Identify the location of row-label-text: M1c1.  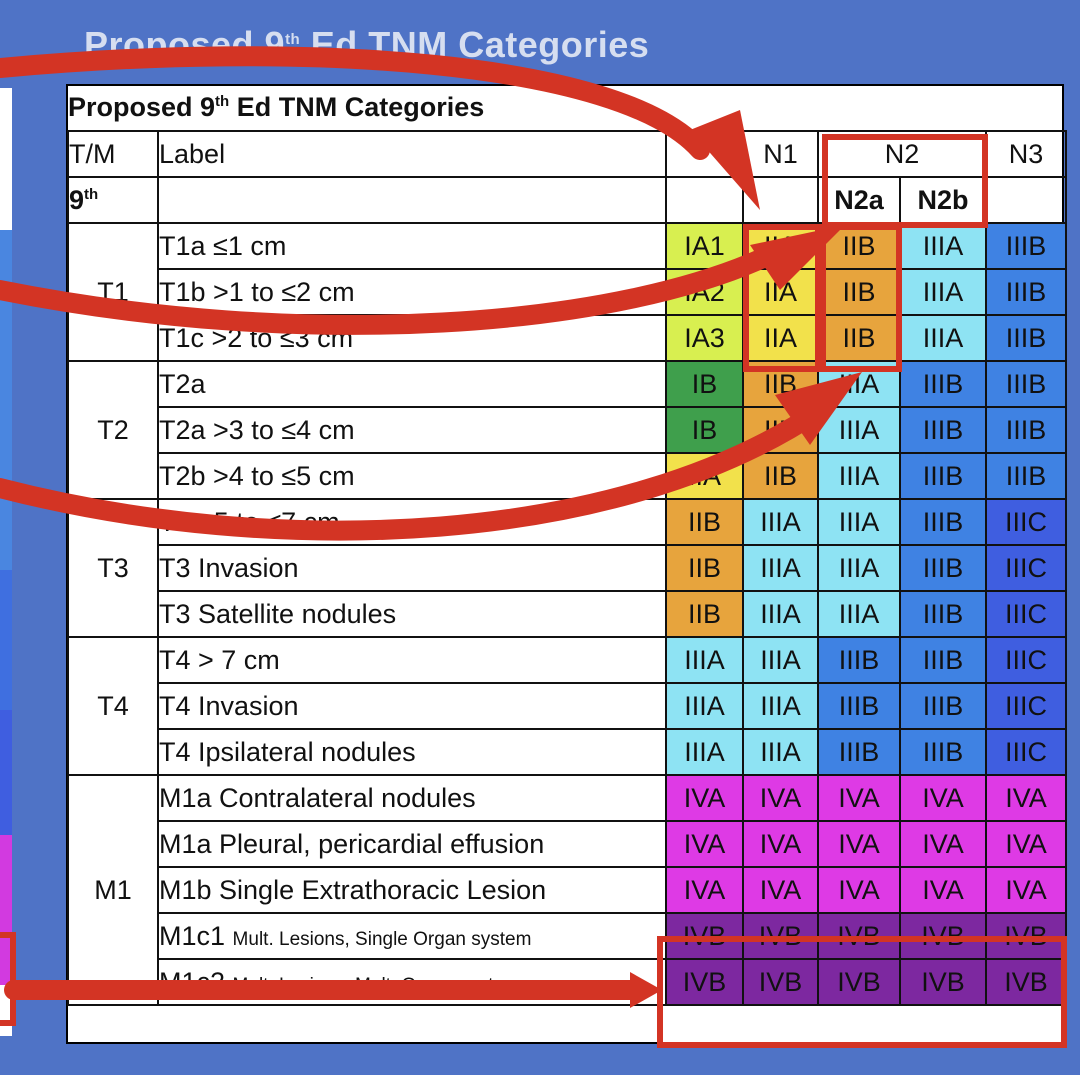
(192, 935).